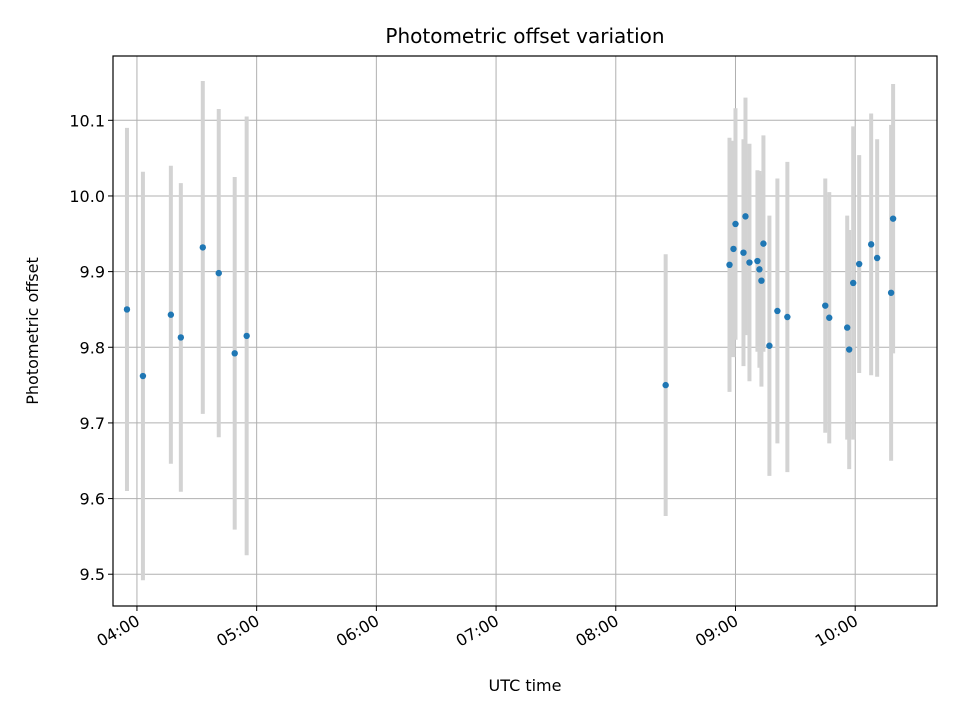 This screenshot has width=960, height=720. What do you see at coordinates (87, 120) in the screenshot?
I see `y-tick-label: 10.1` at bounding box center [87, 120].